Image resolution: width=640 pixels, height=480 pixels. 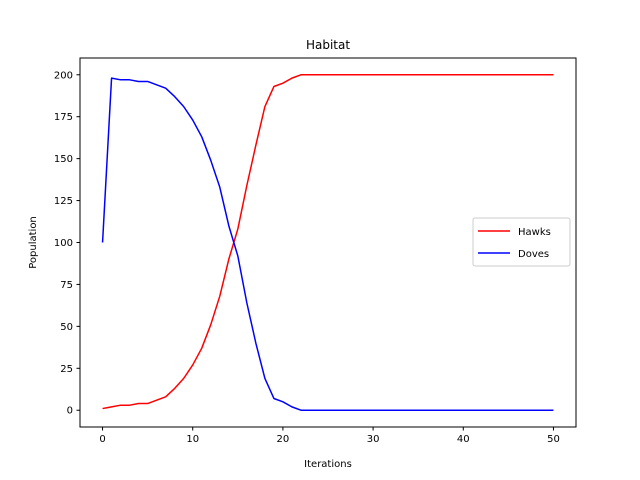 I want to click on x-tick-label: 50, so click(x=553, y=439).